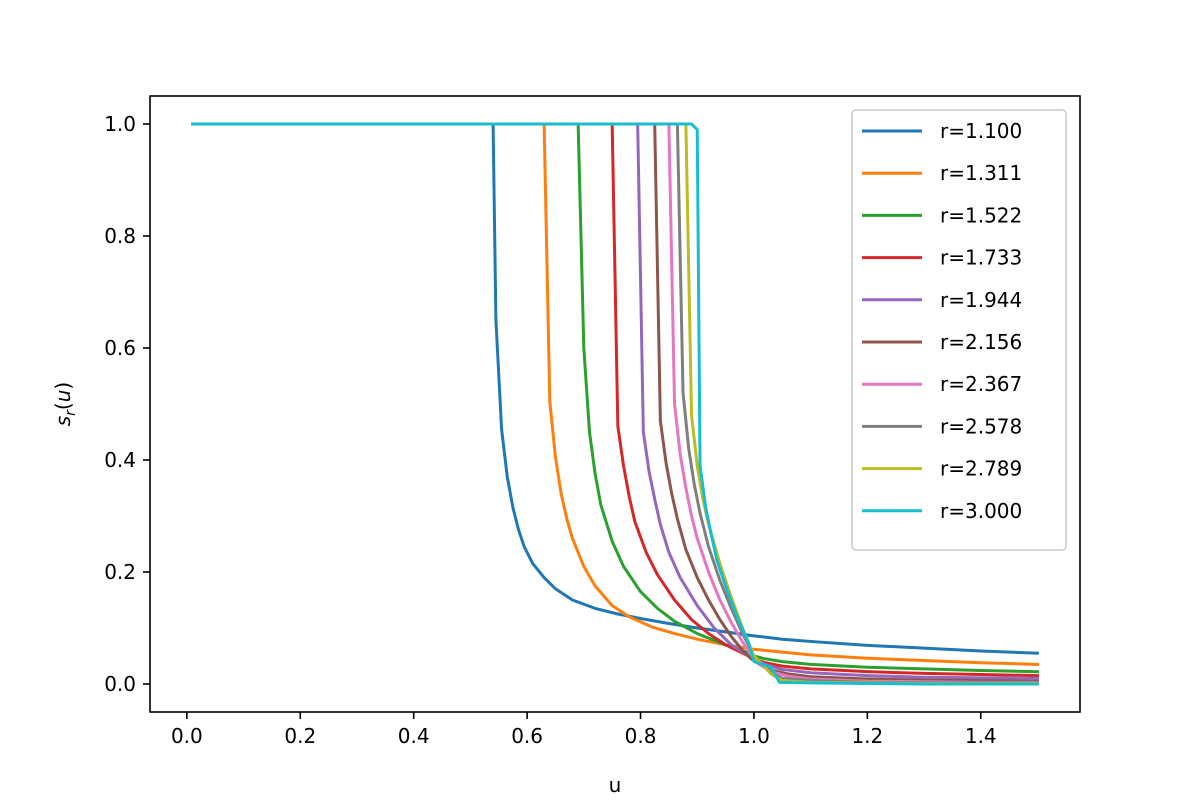 This screenshot has height=800, width=1200. Describe the element at coordinates (120, 124) in the screenshot. I see `y-tick-label: 1.0` at that location.